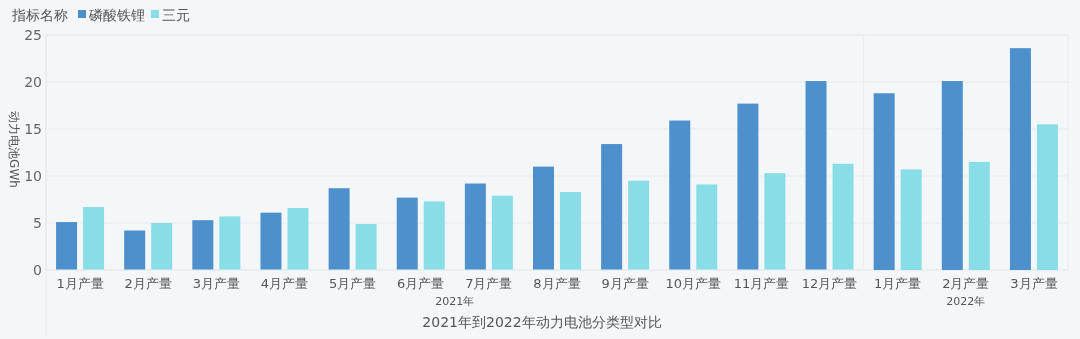 This screenshot has width=1080, height=339. What do you see at coordinates (33, 82) in the screenshot?
I see `y-tick-label: 20` at bounding box center [33, 82].